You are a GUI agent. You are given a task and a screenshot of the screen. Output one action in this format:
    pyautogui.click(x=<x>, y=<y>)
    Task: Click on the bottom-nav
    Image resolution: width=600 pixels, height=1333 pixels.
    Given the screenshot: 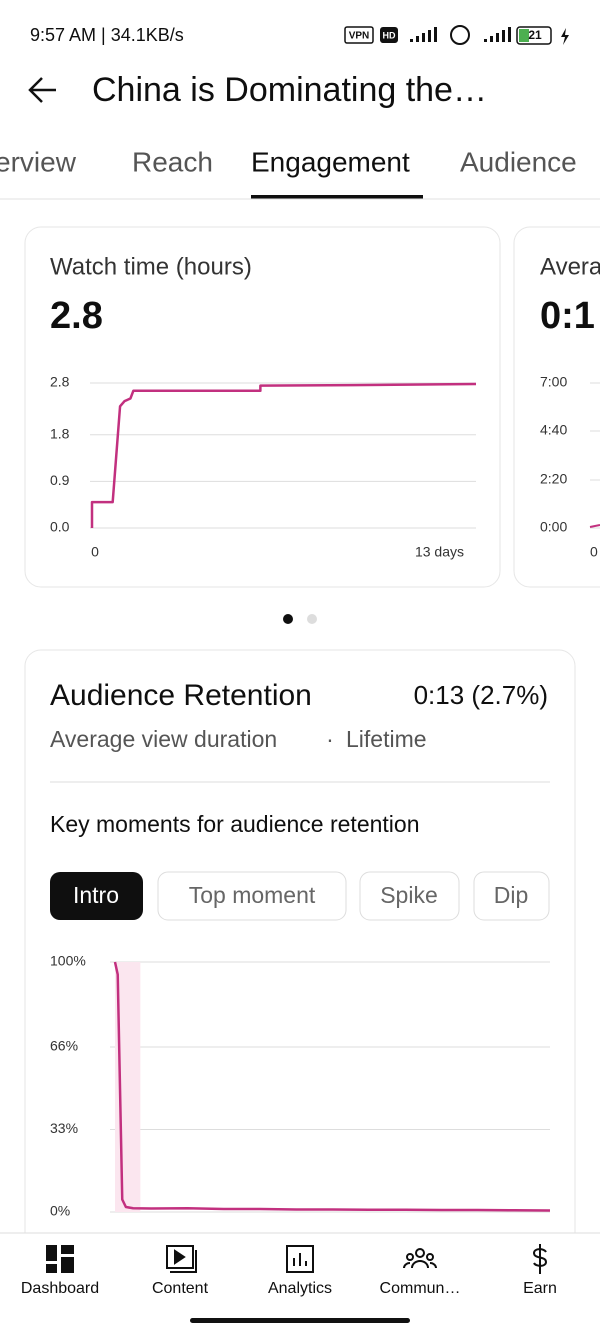 What is the action you would take?
    pyautogui.click(x=300, y=1283)
    